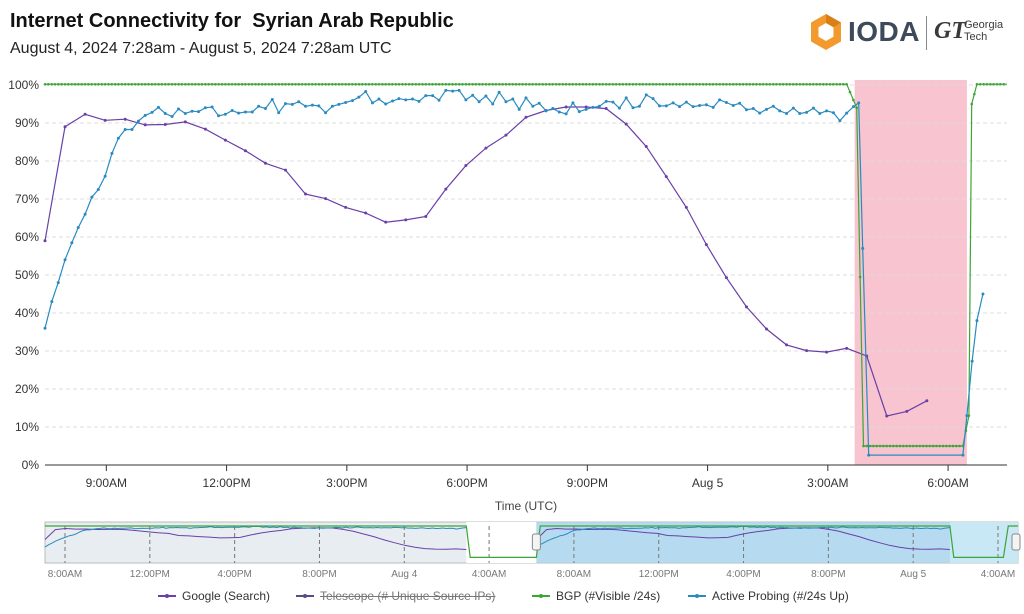 The height and width of the screenshot is (614, 1024). Describe the element at coordinates (27, 199) in the screenshot. I see `y-tick-label: 70%` at that location.